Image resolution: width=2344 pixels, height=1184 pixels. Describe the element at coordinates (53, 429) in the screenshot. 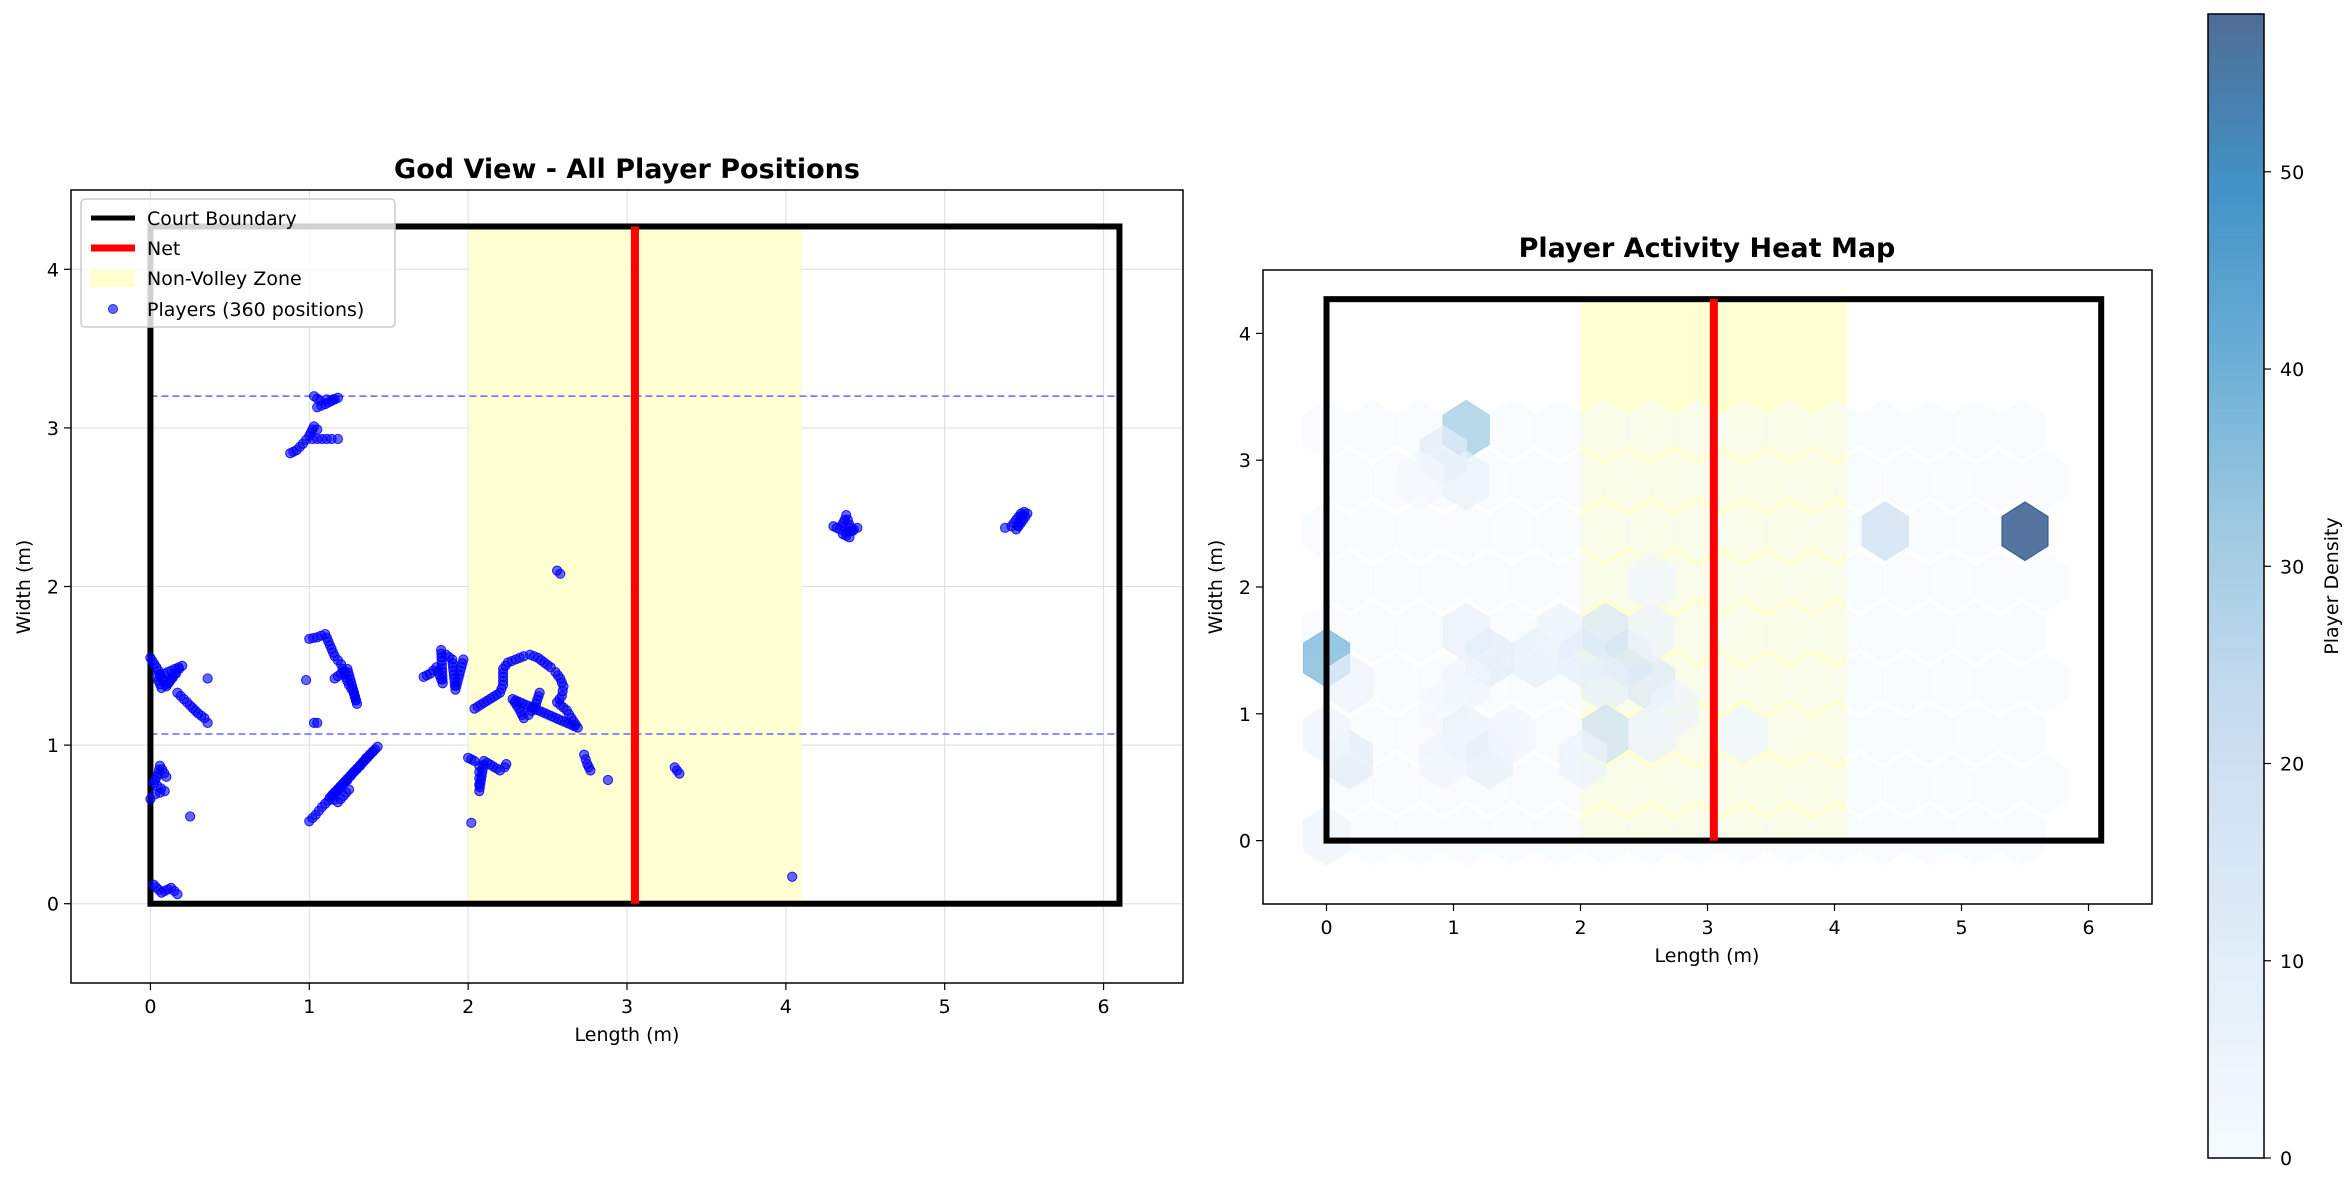

I see `scatter-y-tick-label: 3` at that location.